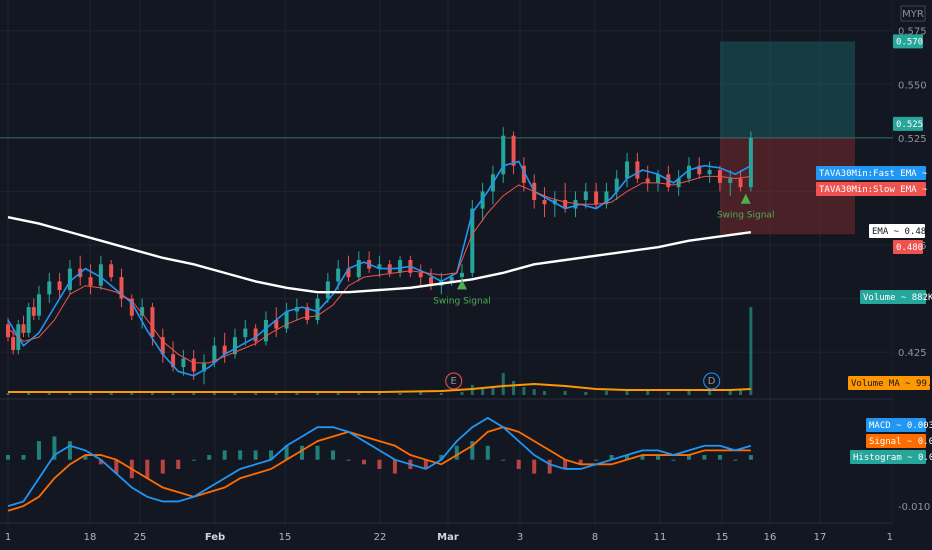 The width and height of the screenshot is (932, 550). What do you see at coordinates (380, 537) in the screenshot?
I see `date-label: 22` at bounding box center [380, 537].